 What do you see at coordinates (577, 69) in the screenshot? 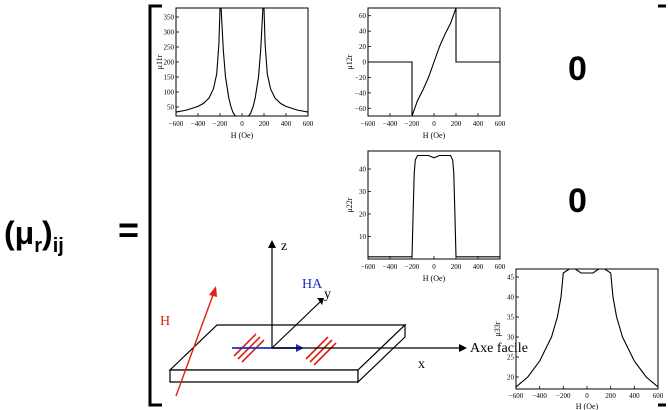
I see `matrix-zero-top: 0` at bounding box center [577, 69].